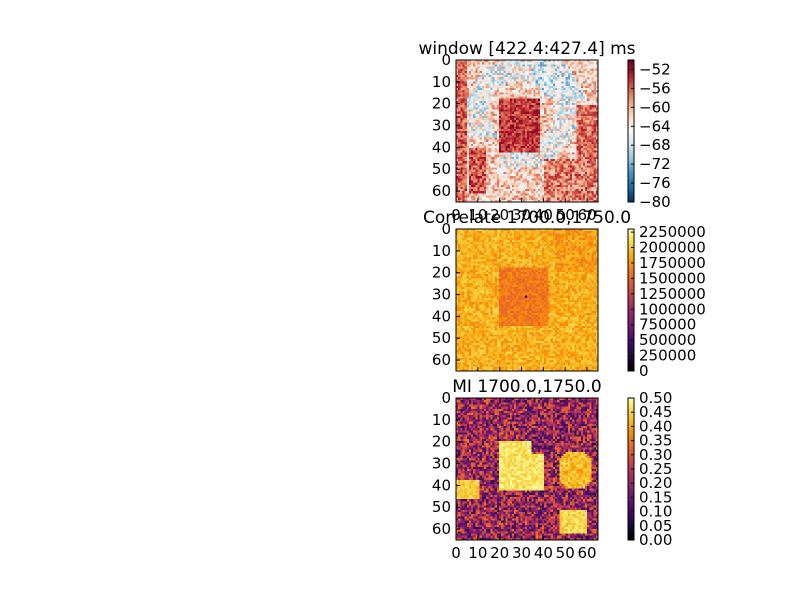 The height and width of the screenshot is (600, 800). Describe the element at coordinates (655, 126) in the screenshot. I see `colorbar-tick-label: −64` at that location.